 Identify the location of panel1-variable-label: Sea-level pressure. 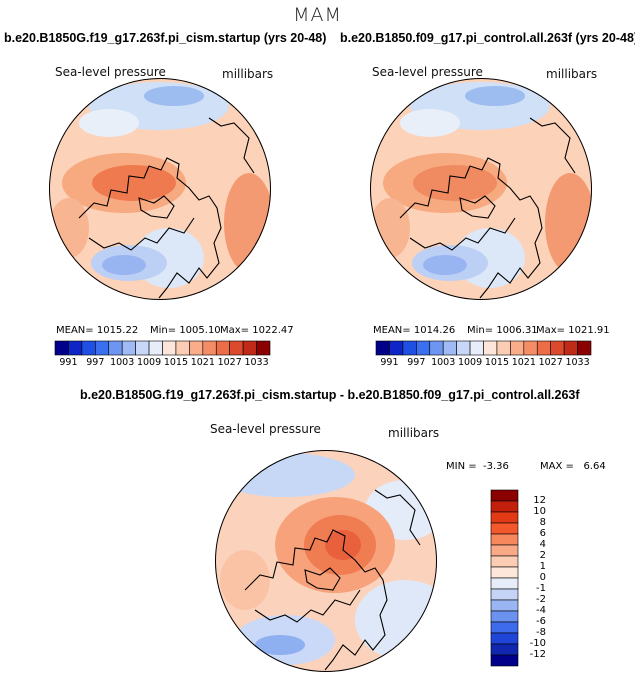
(110, 72).